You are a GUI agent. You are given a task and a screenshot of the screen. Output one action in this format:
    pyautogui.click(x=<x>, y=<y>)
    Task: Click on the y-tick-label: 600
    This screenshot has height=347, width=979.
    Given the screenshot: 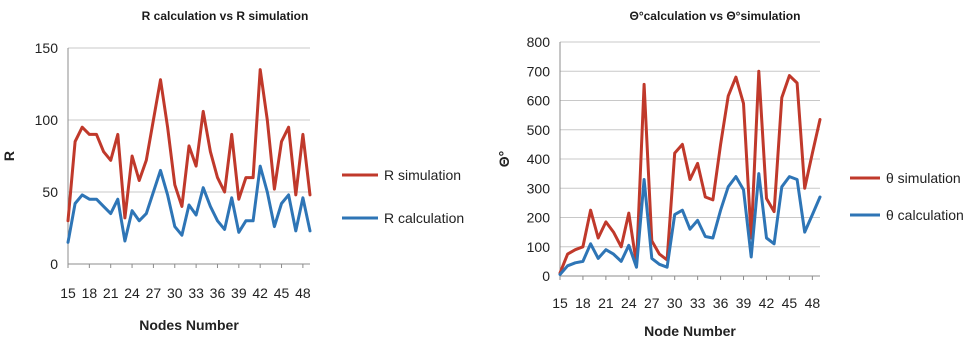 What is the action you would take?
    pyautogui.click(x=539, y=101)
    